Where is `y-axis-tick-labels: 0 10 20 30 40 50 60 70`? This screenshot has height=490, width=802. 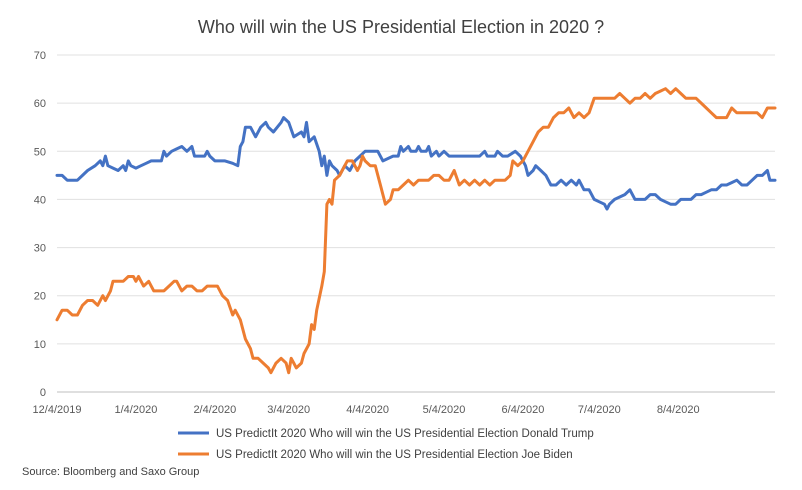
y-axis-tick-labels: 0 10 20 30 40 50 60 70 is located at coordinates (40, 224).